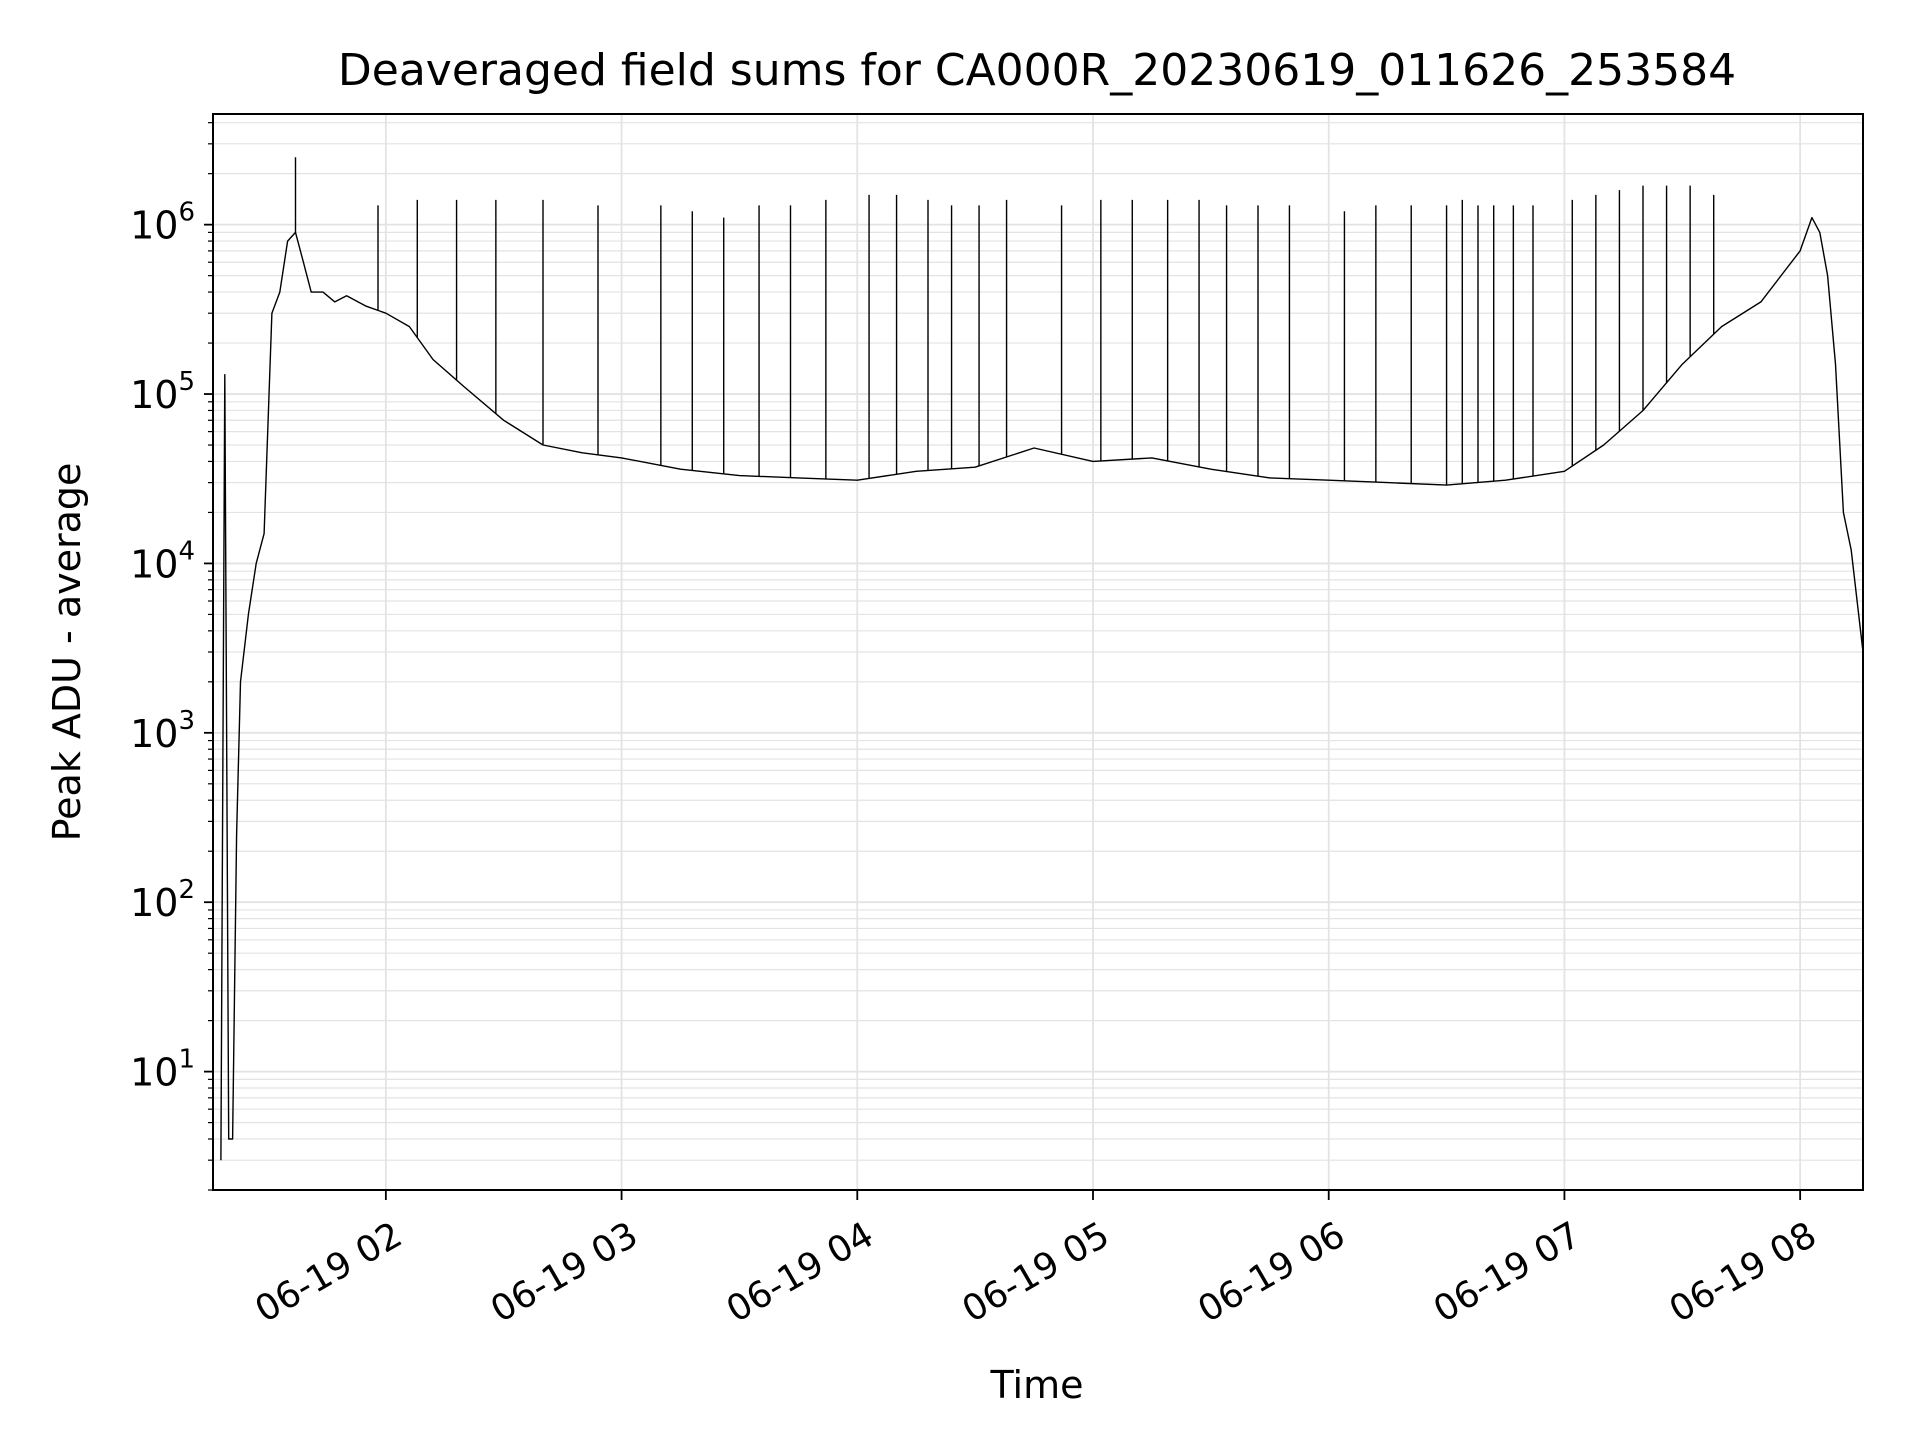 The width and height of the screenshot is (1920, 1440). I want to click on y-tick-exponent: 5, so click(186, 382).